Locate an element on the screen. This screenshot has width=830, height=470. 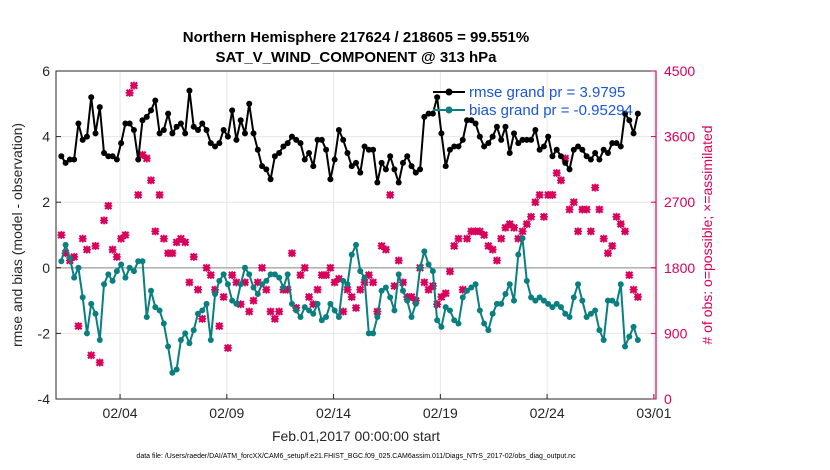
y-tick-label: 4 is located at coordinates (46, 137).